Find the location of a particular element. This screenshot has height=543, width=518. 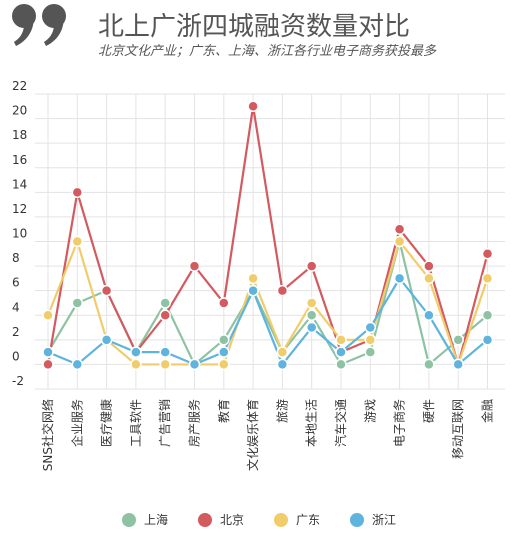

x-tick-label: 房产服务 is located at coordinates (194, 423).